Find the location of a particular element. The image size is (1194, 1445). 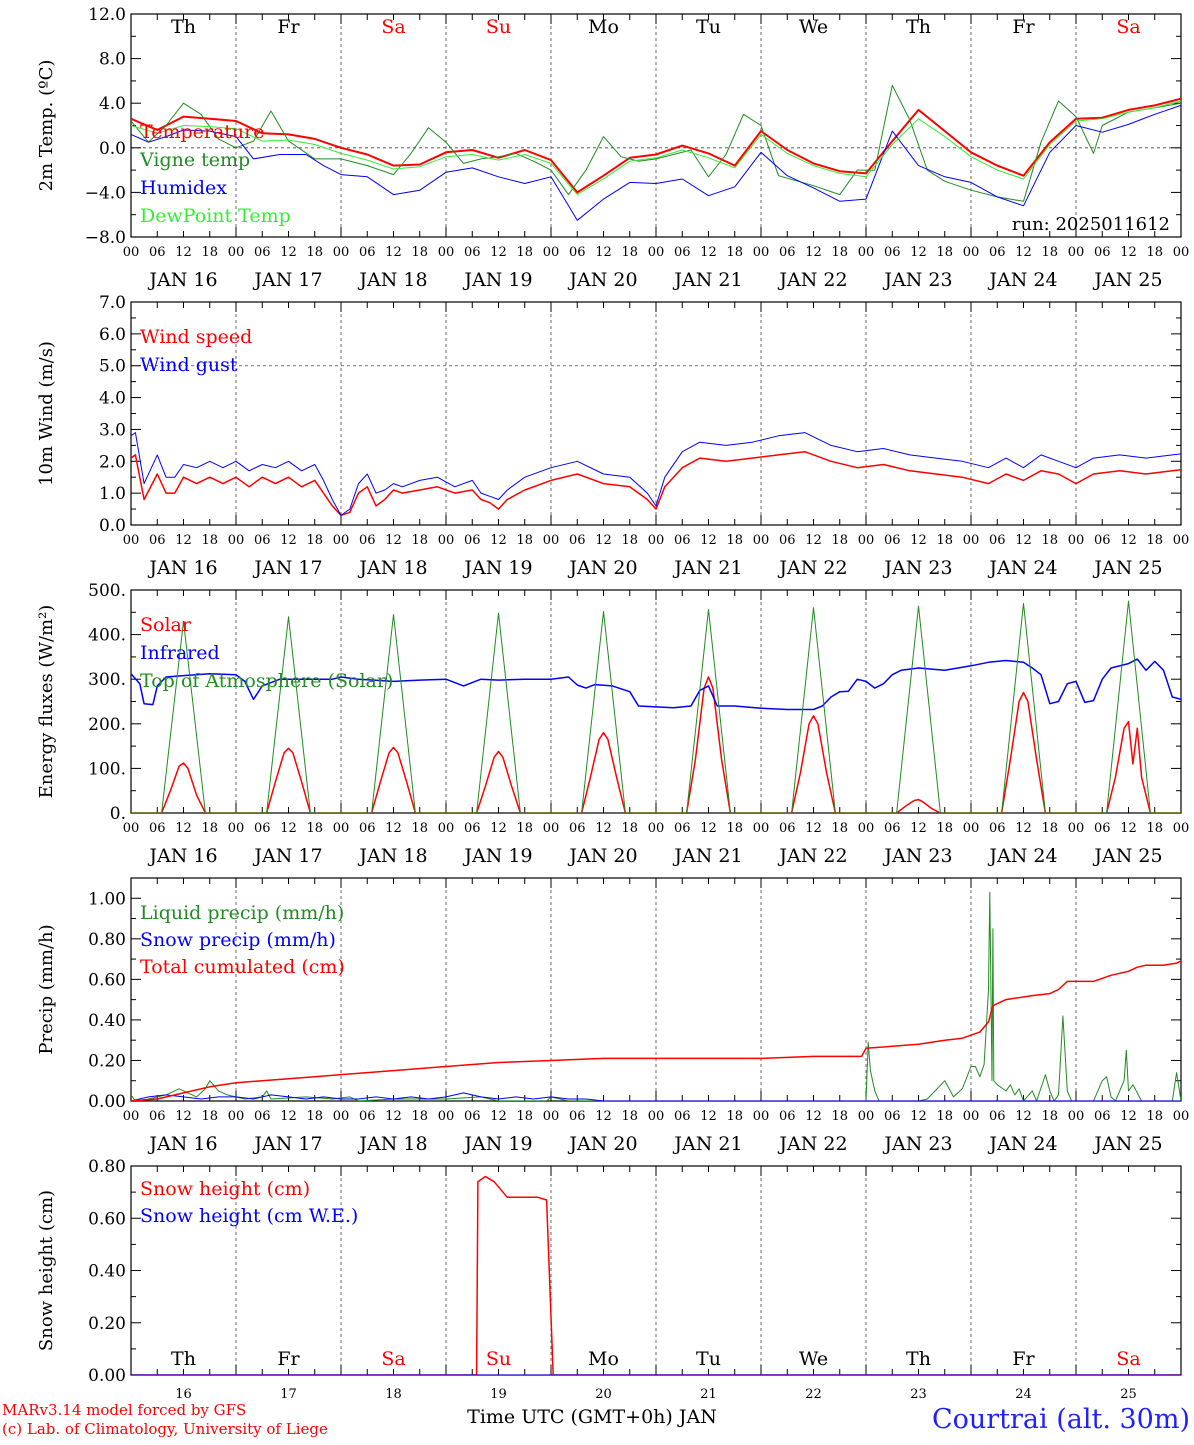

day-number-label: 24 is located at coordinates (1023, 1394).